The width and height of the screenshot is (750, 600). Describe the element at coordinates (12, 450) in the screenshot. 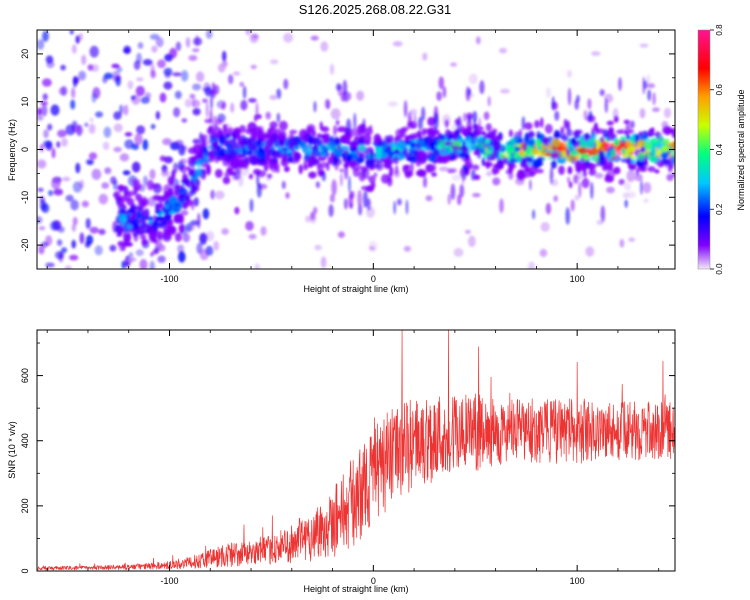

I see `snr-ylabel: SNR (10 * v/v)` at that location.